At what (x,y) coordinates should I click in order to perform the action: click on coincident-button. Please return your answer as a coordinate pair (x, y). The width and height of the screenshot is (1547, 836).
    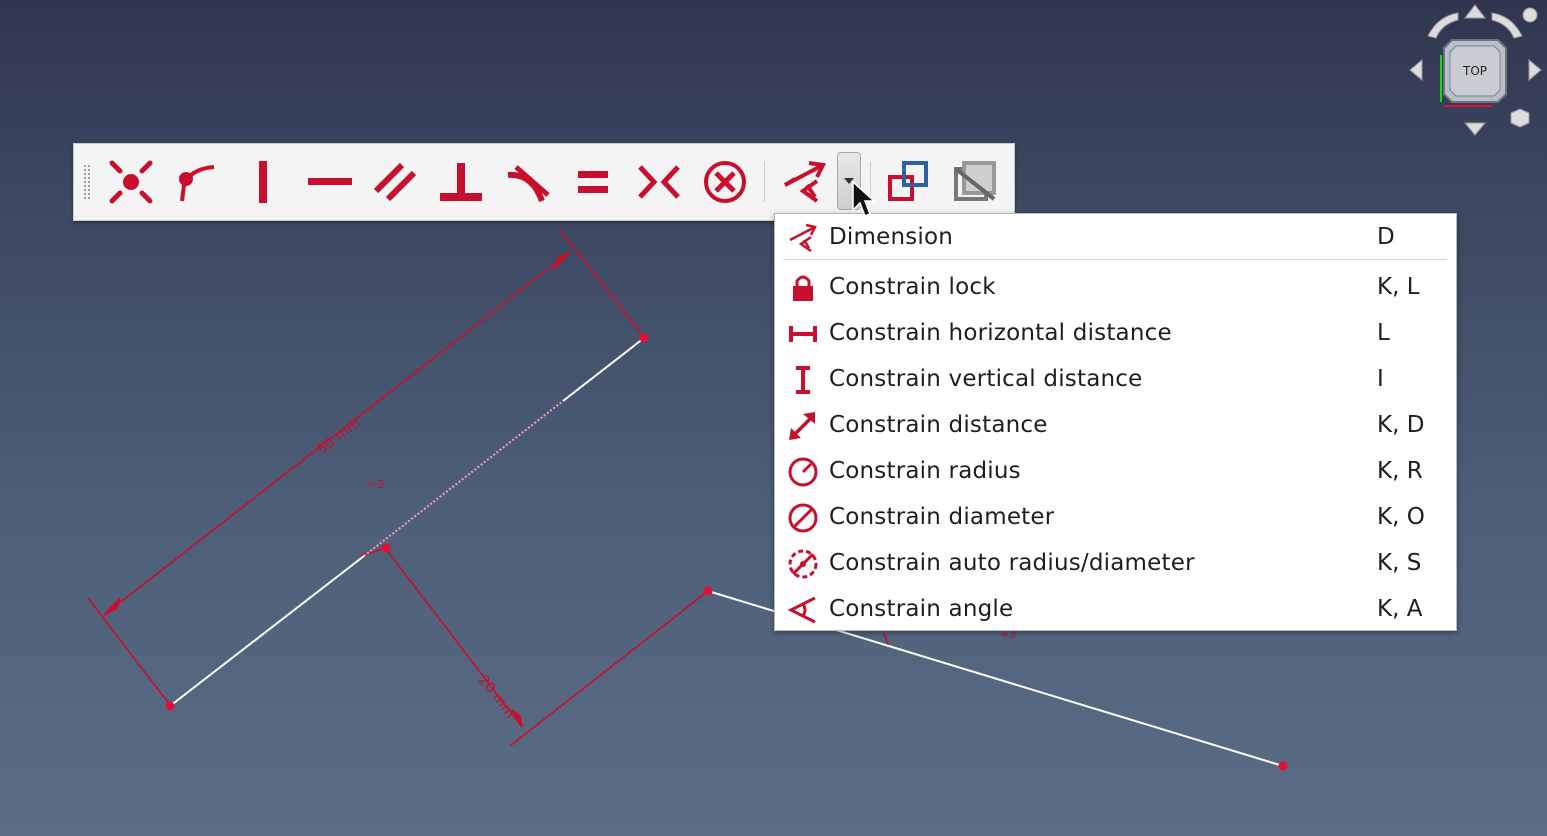
    Looking at the image, I should click on (131, 182).